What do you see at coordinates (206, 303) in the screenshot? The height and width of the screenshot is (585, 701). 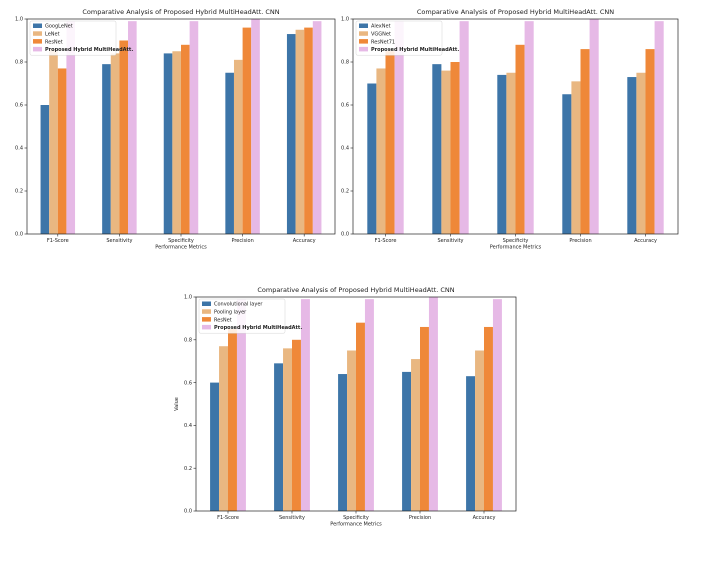 I see `legend-swatch-convolutional-layer` at bounding box center [206, 303].